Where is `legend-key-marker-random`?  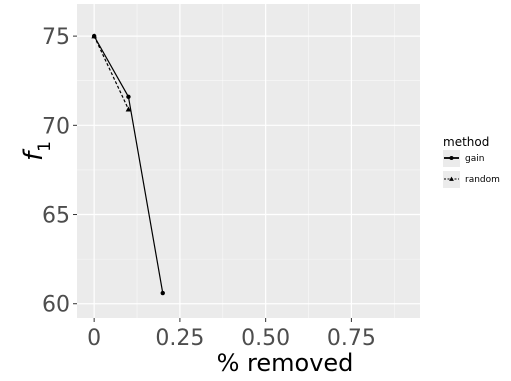
legend-key-marker-random is located at coordinates (451, 178).